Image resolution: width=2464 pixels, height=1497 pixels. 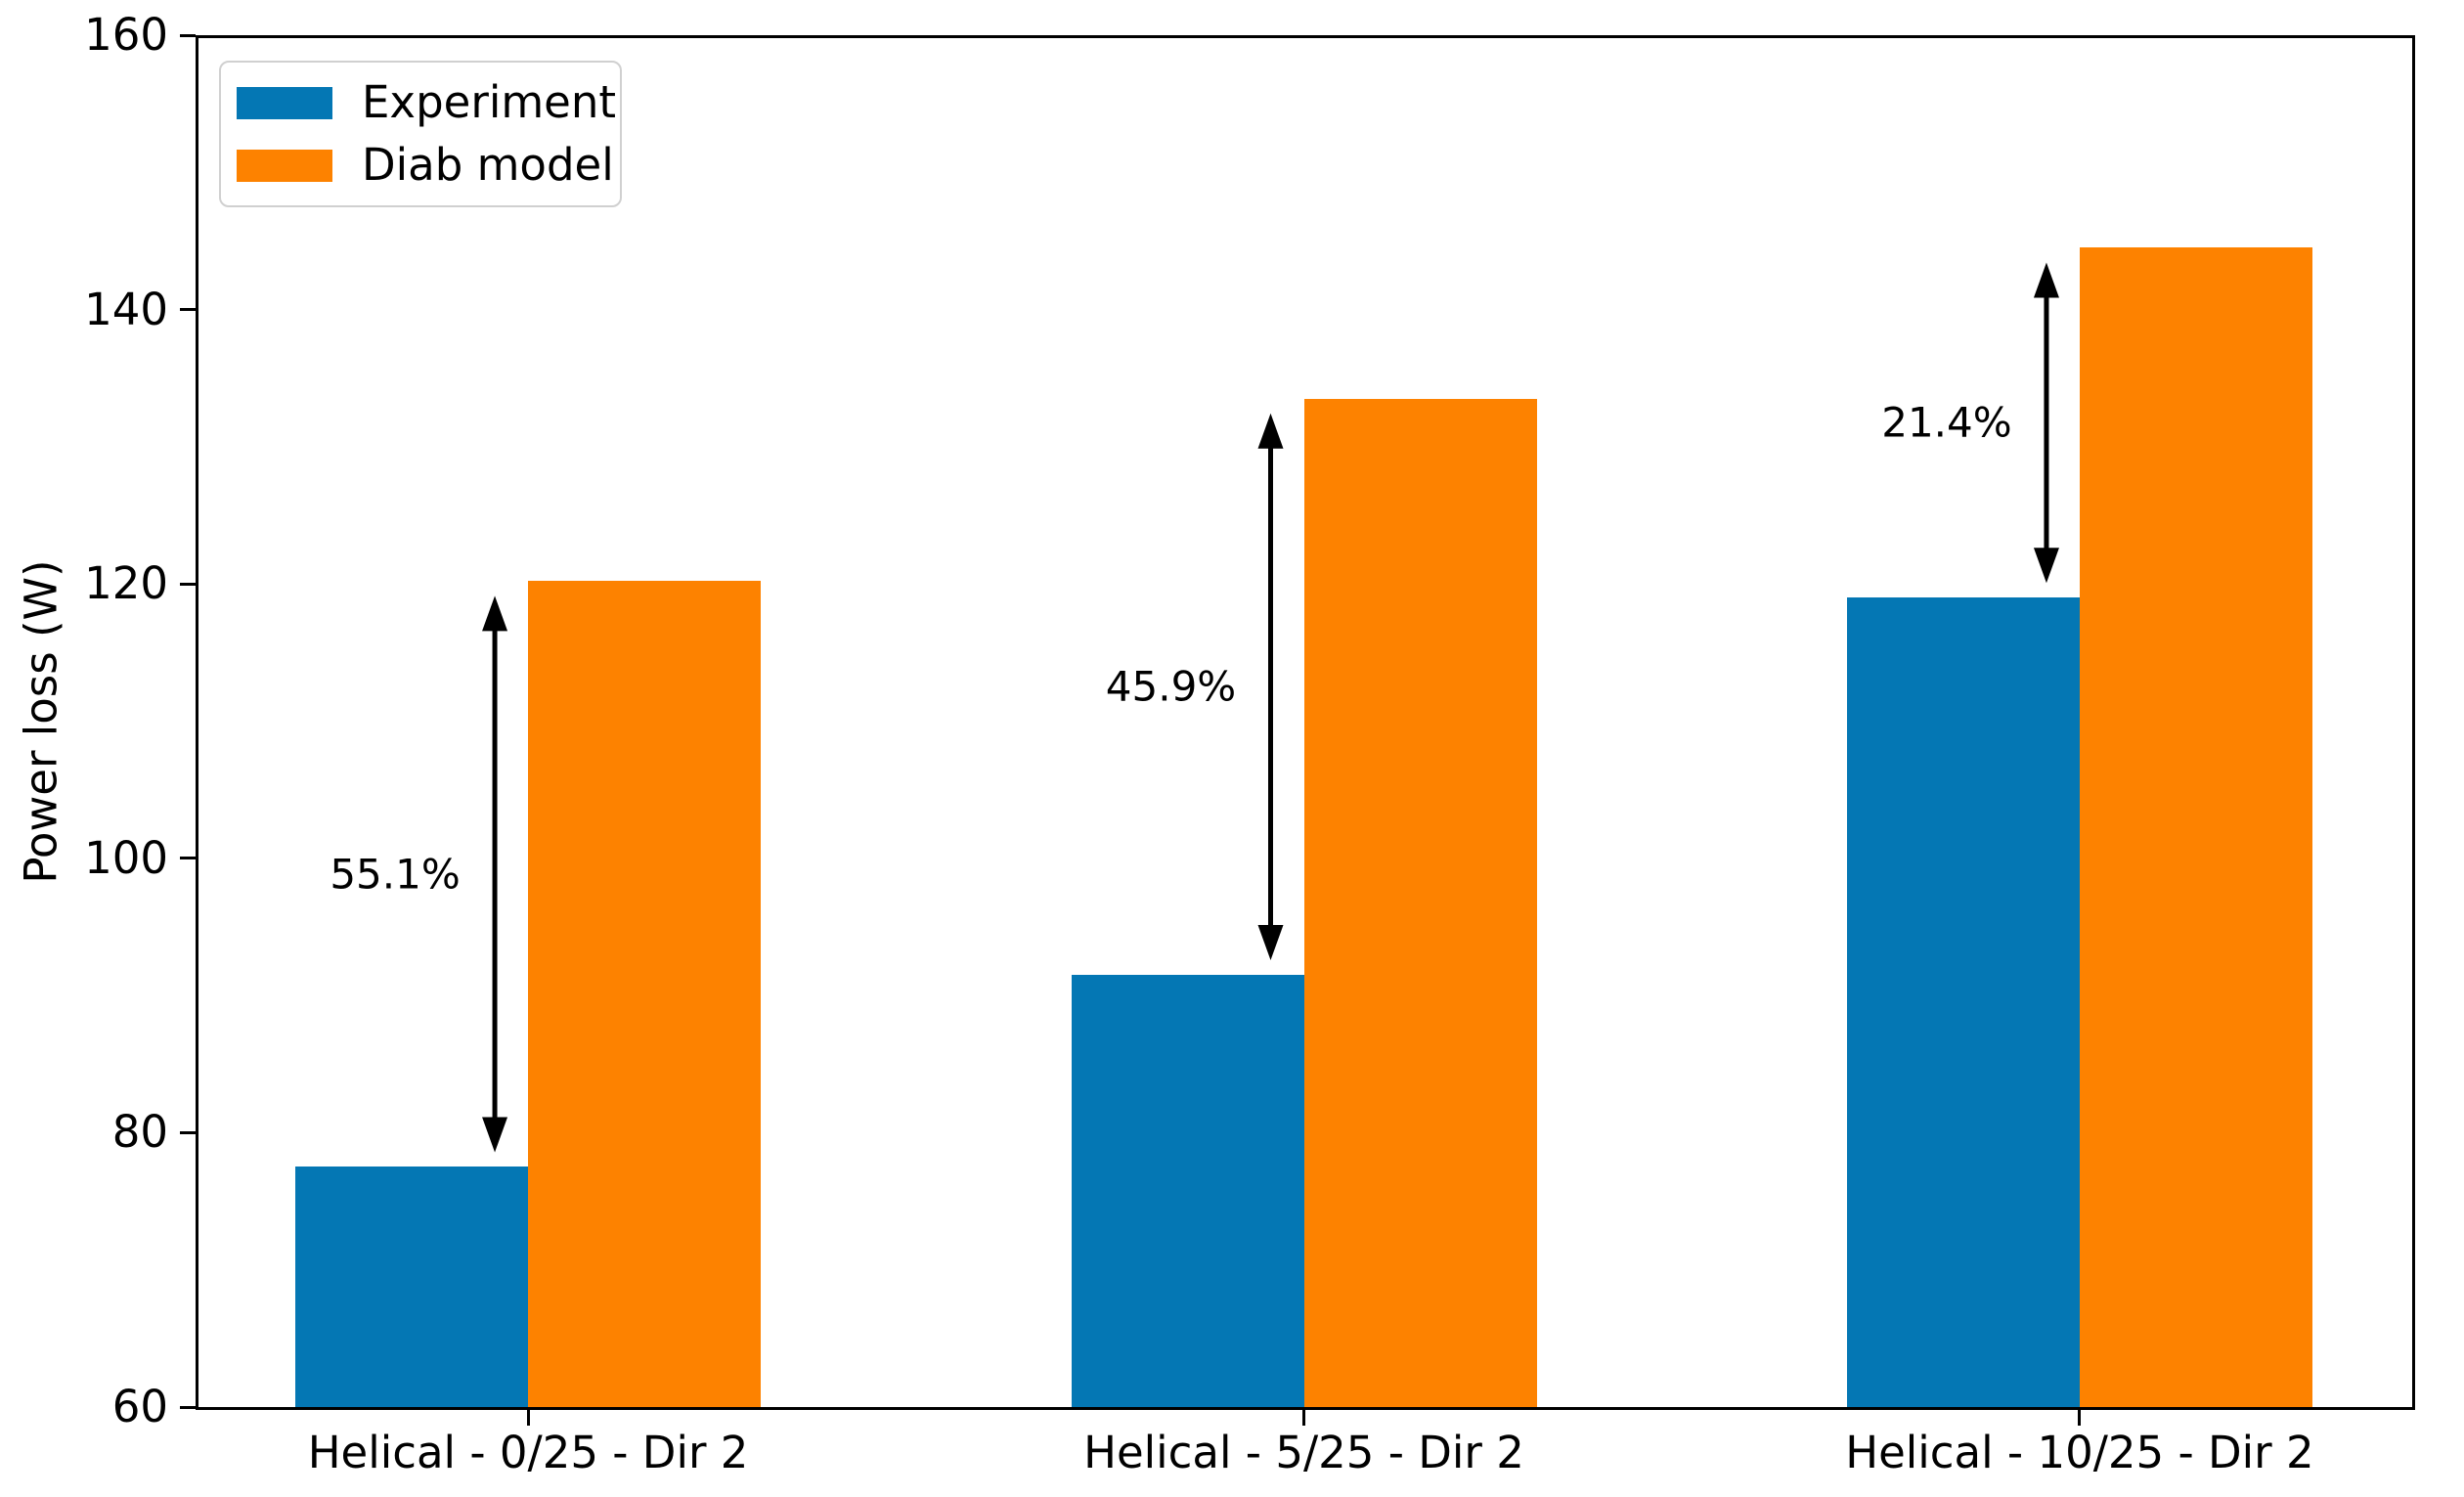 What do you see at coordinates (1171, 686) in the screenshot?
I see `annotation-percent-label-1: 45.9%` at bounding box center [1171, 686].